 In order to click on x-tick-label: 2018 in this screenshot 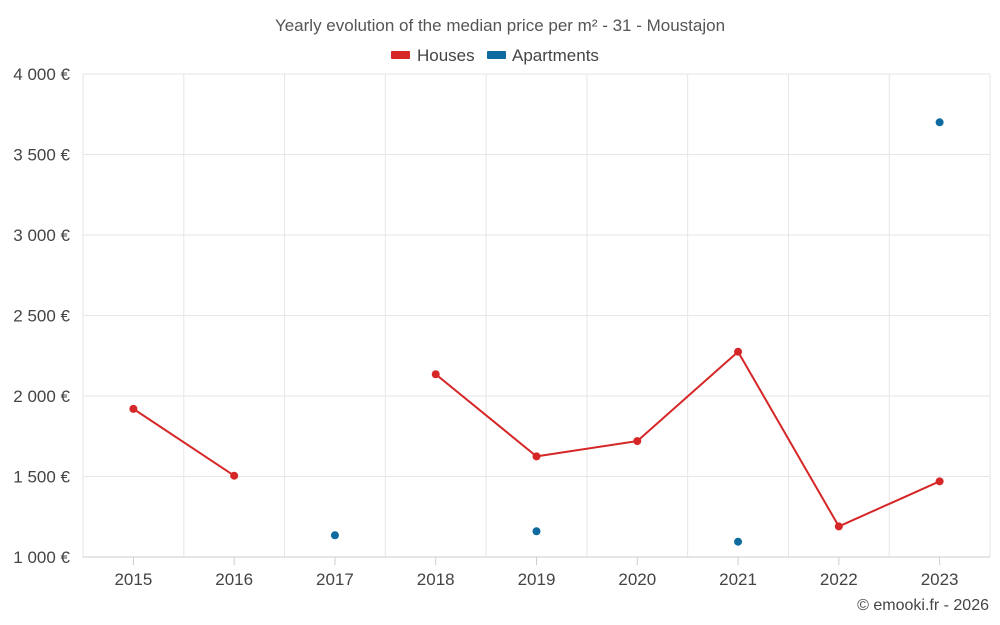, I will do `click(436, 579)`.